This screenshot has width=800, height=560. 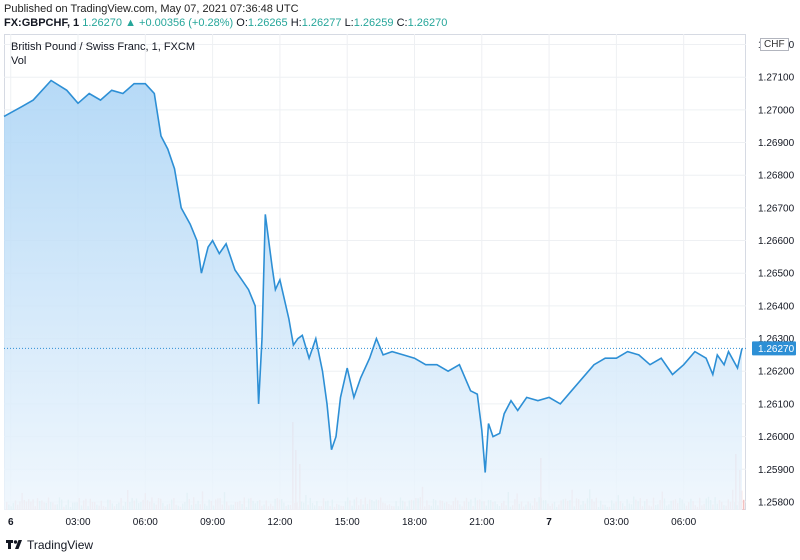 I want to click on last-price-badge-label: 1.26270, so click(x=776, y=349).